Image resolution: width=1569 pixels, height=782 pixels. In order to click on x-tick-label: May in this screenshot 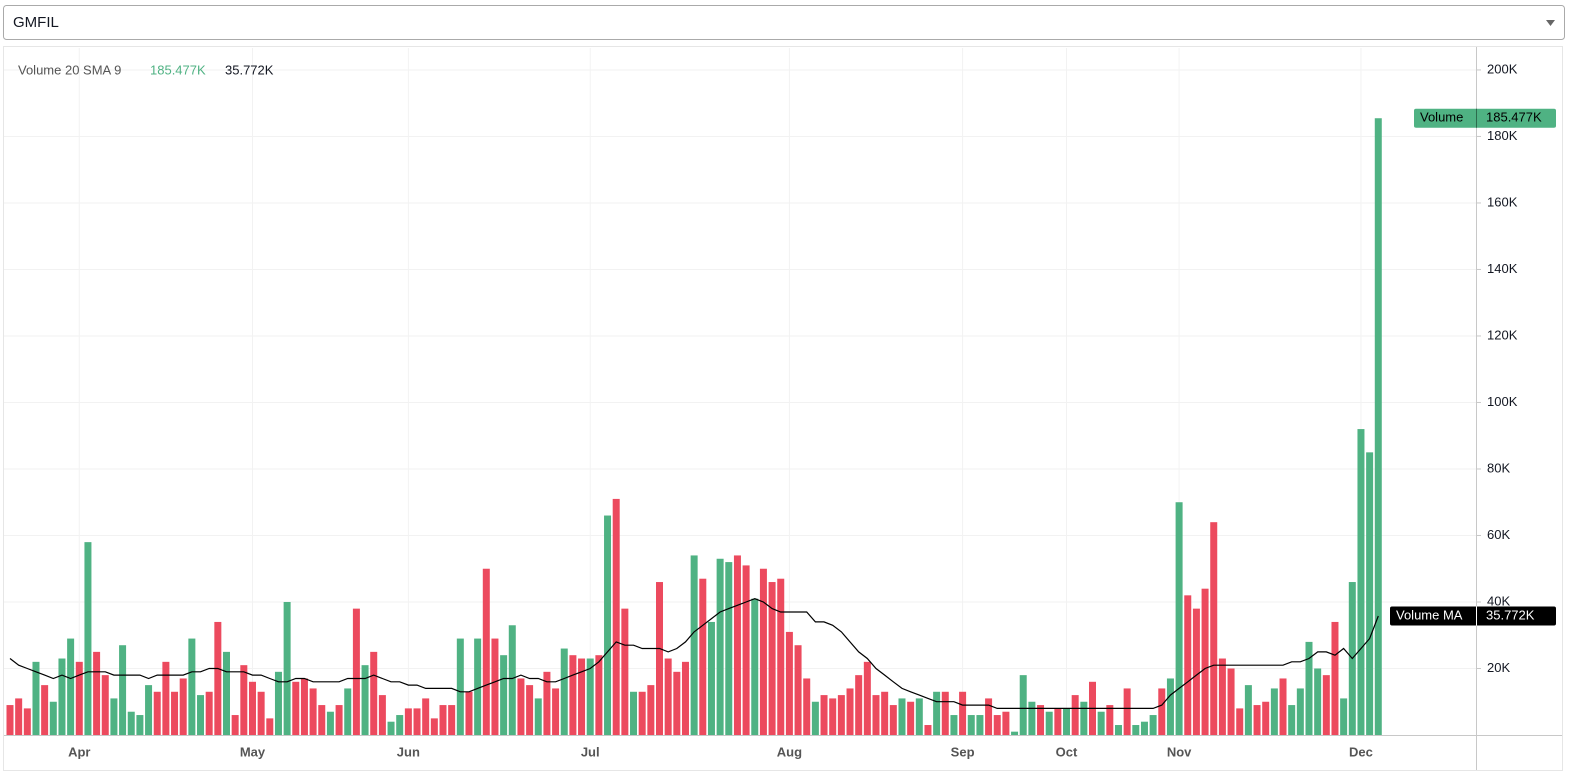, I will do `click(253, 751)`.